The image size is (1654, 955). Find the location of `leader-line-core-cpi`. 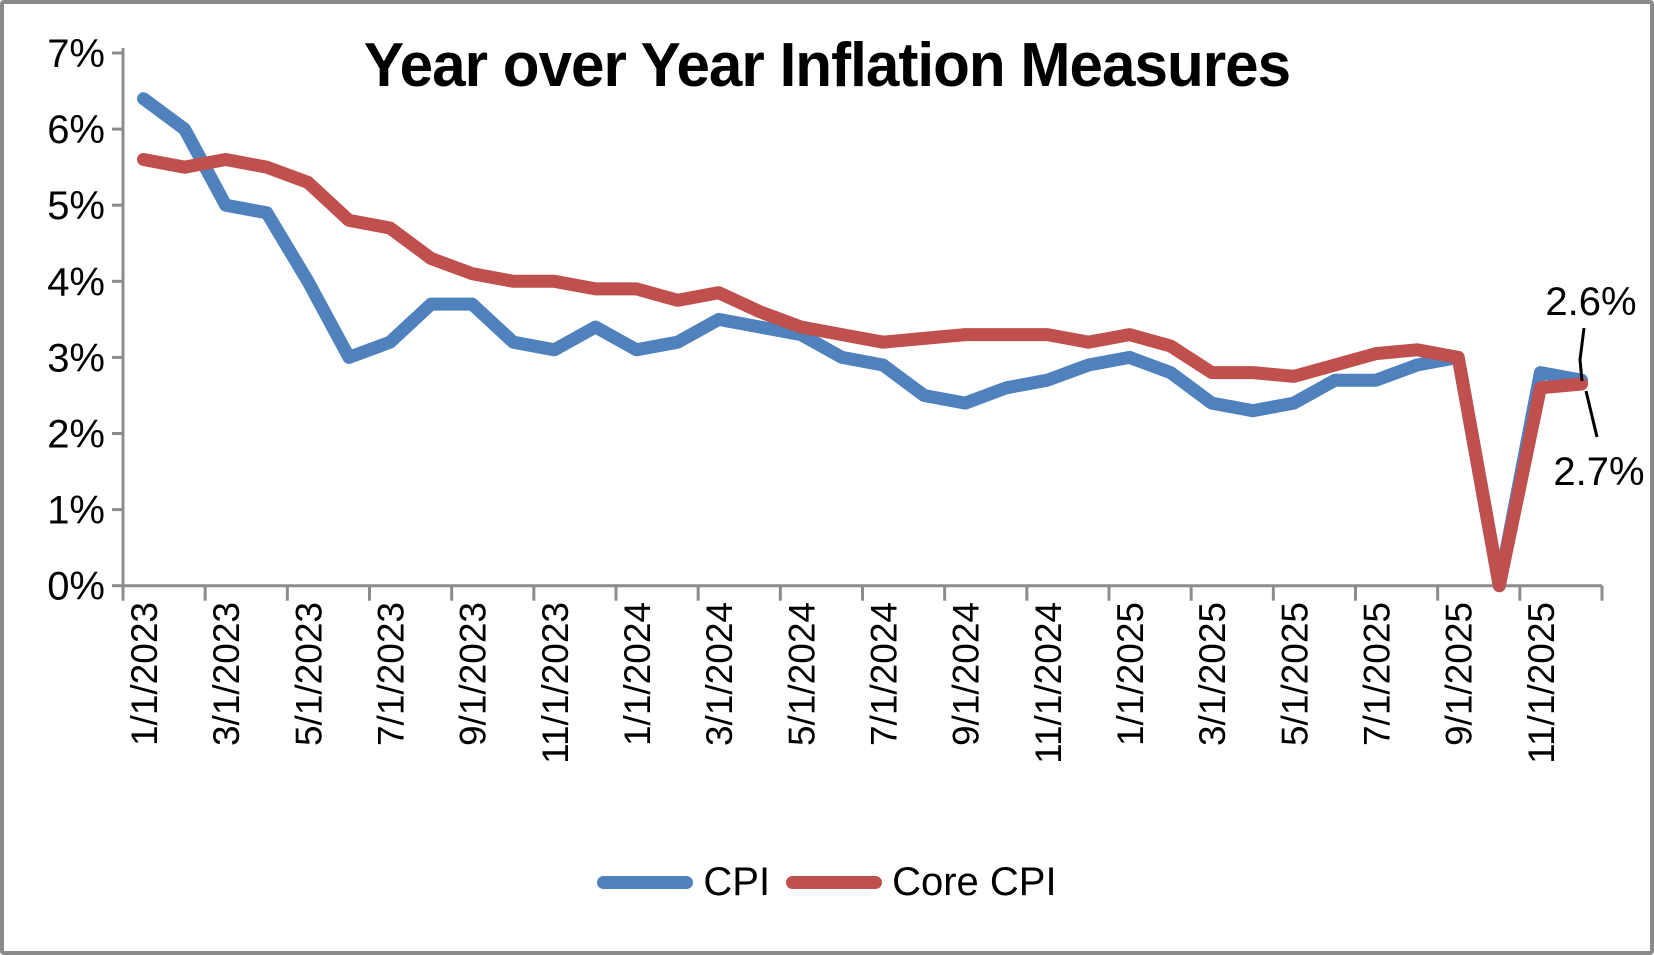

leader-line-core-cpi is located at coordinates (1582, 354).